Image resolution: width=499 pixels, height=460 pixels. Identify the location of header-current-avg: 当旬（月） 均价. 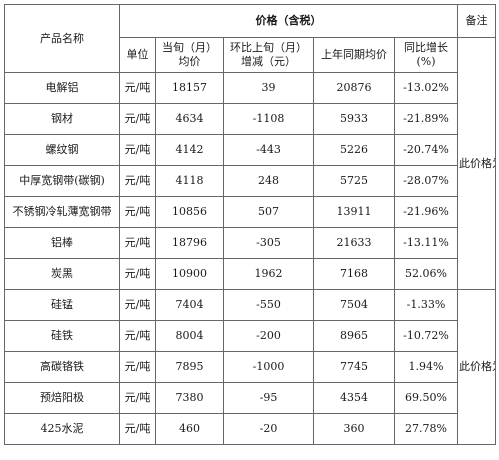
(189, 55).